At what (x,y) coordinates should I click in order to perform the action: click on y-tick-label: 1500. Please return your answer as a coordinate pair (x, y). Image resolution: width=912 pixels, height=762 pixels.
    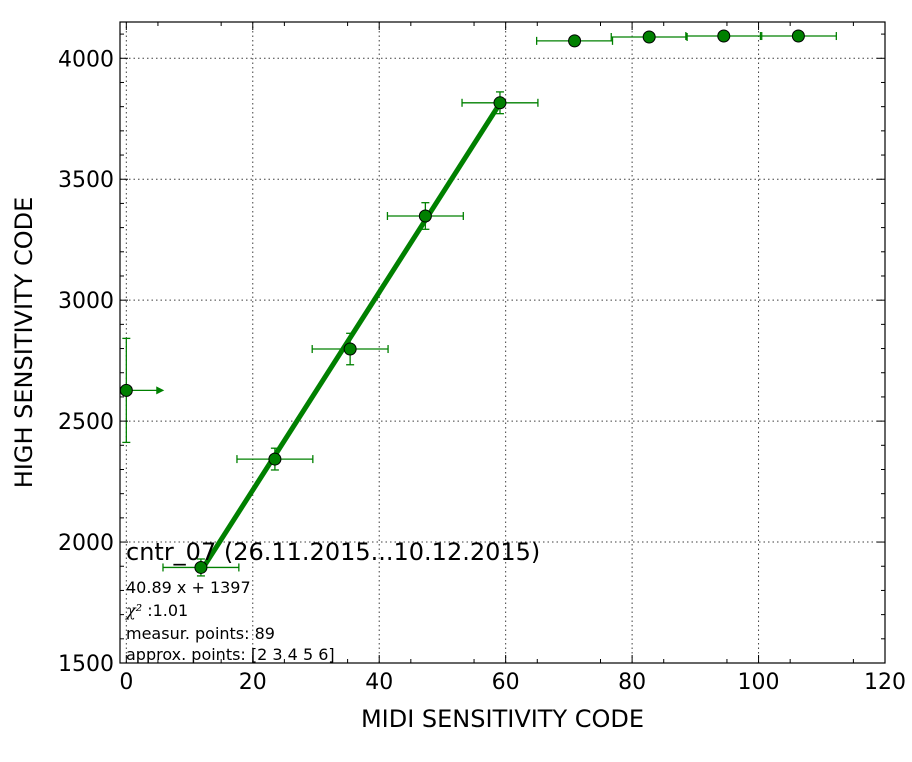
    Looking at the image, I should click on (86, 664).